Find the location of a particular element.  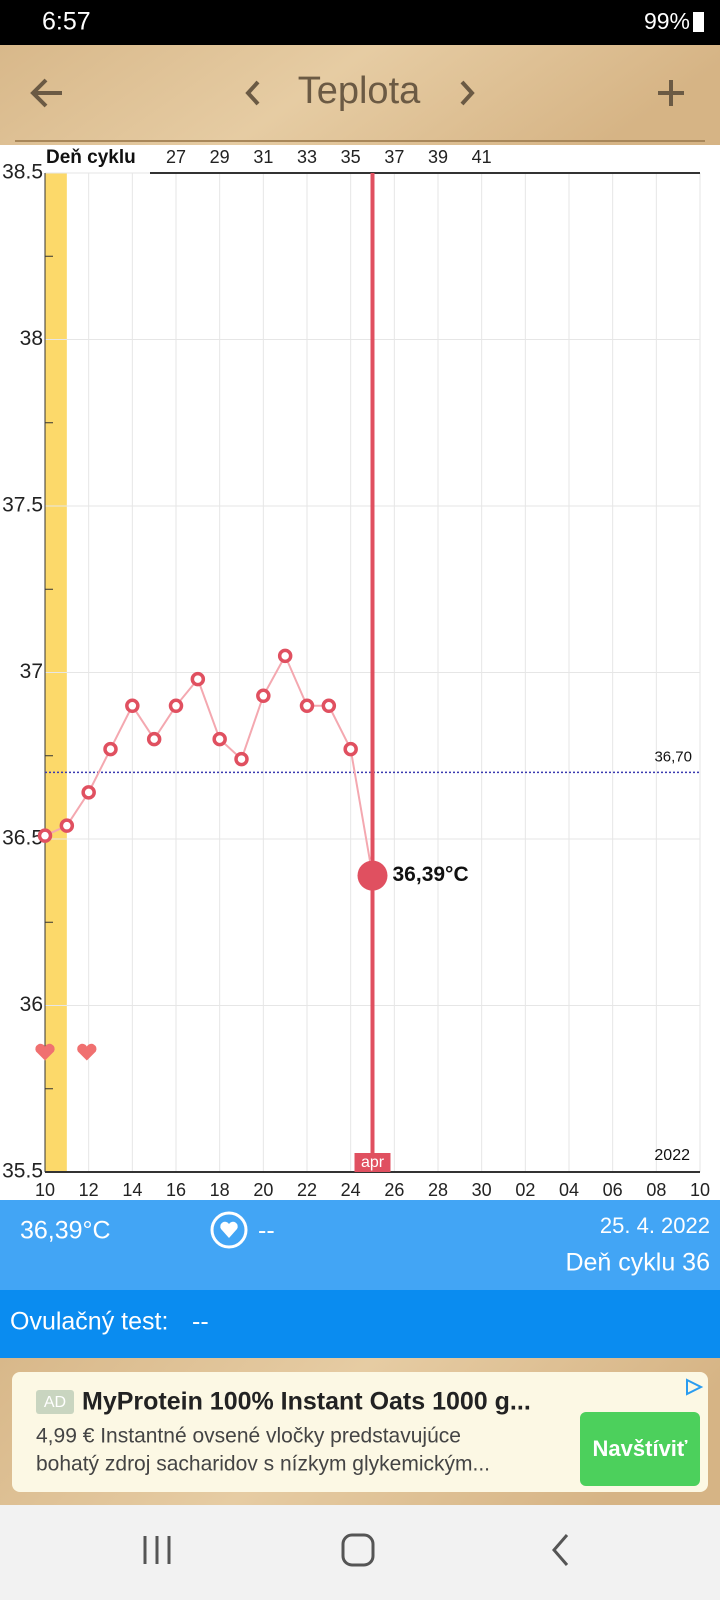

prev-button is located at coordinates (252, 93).